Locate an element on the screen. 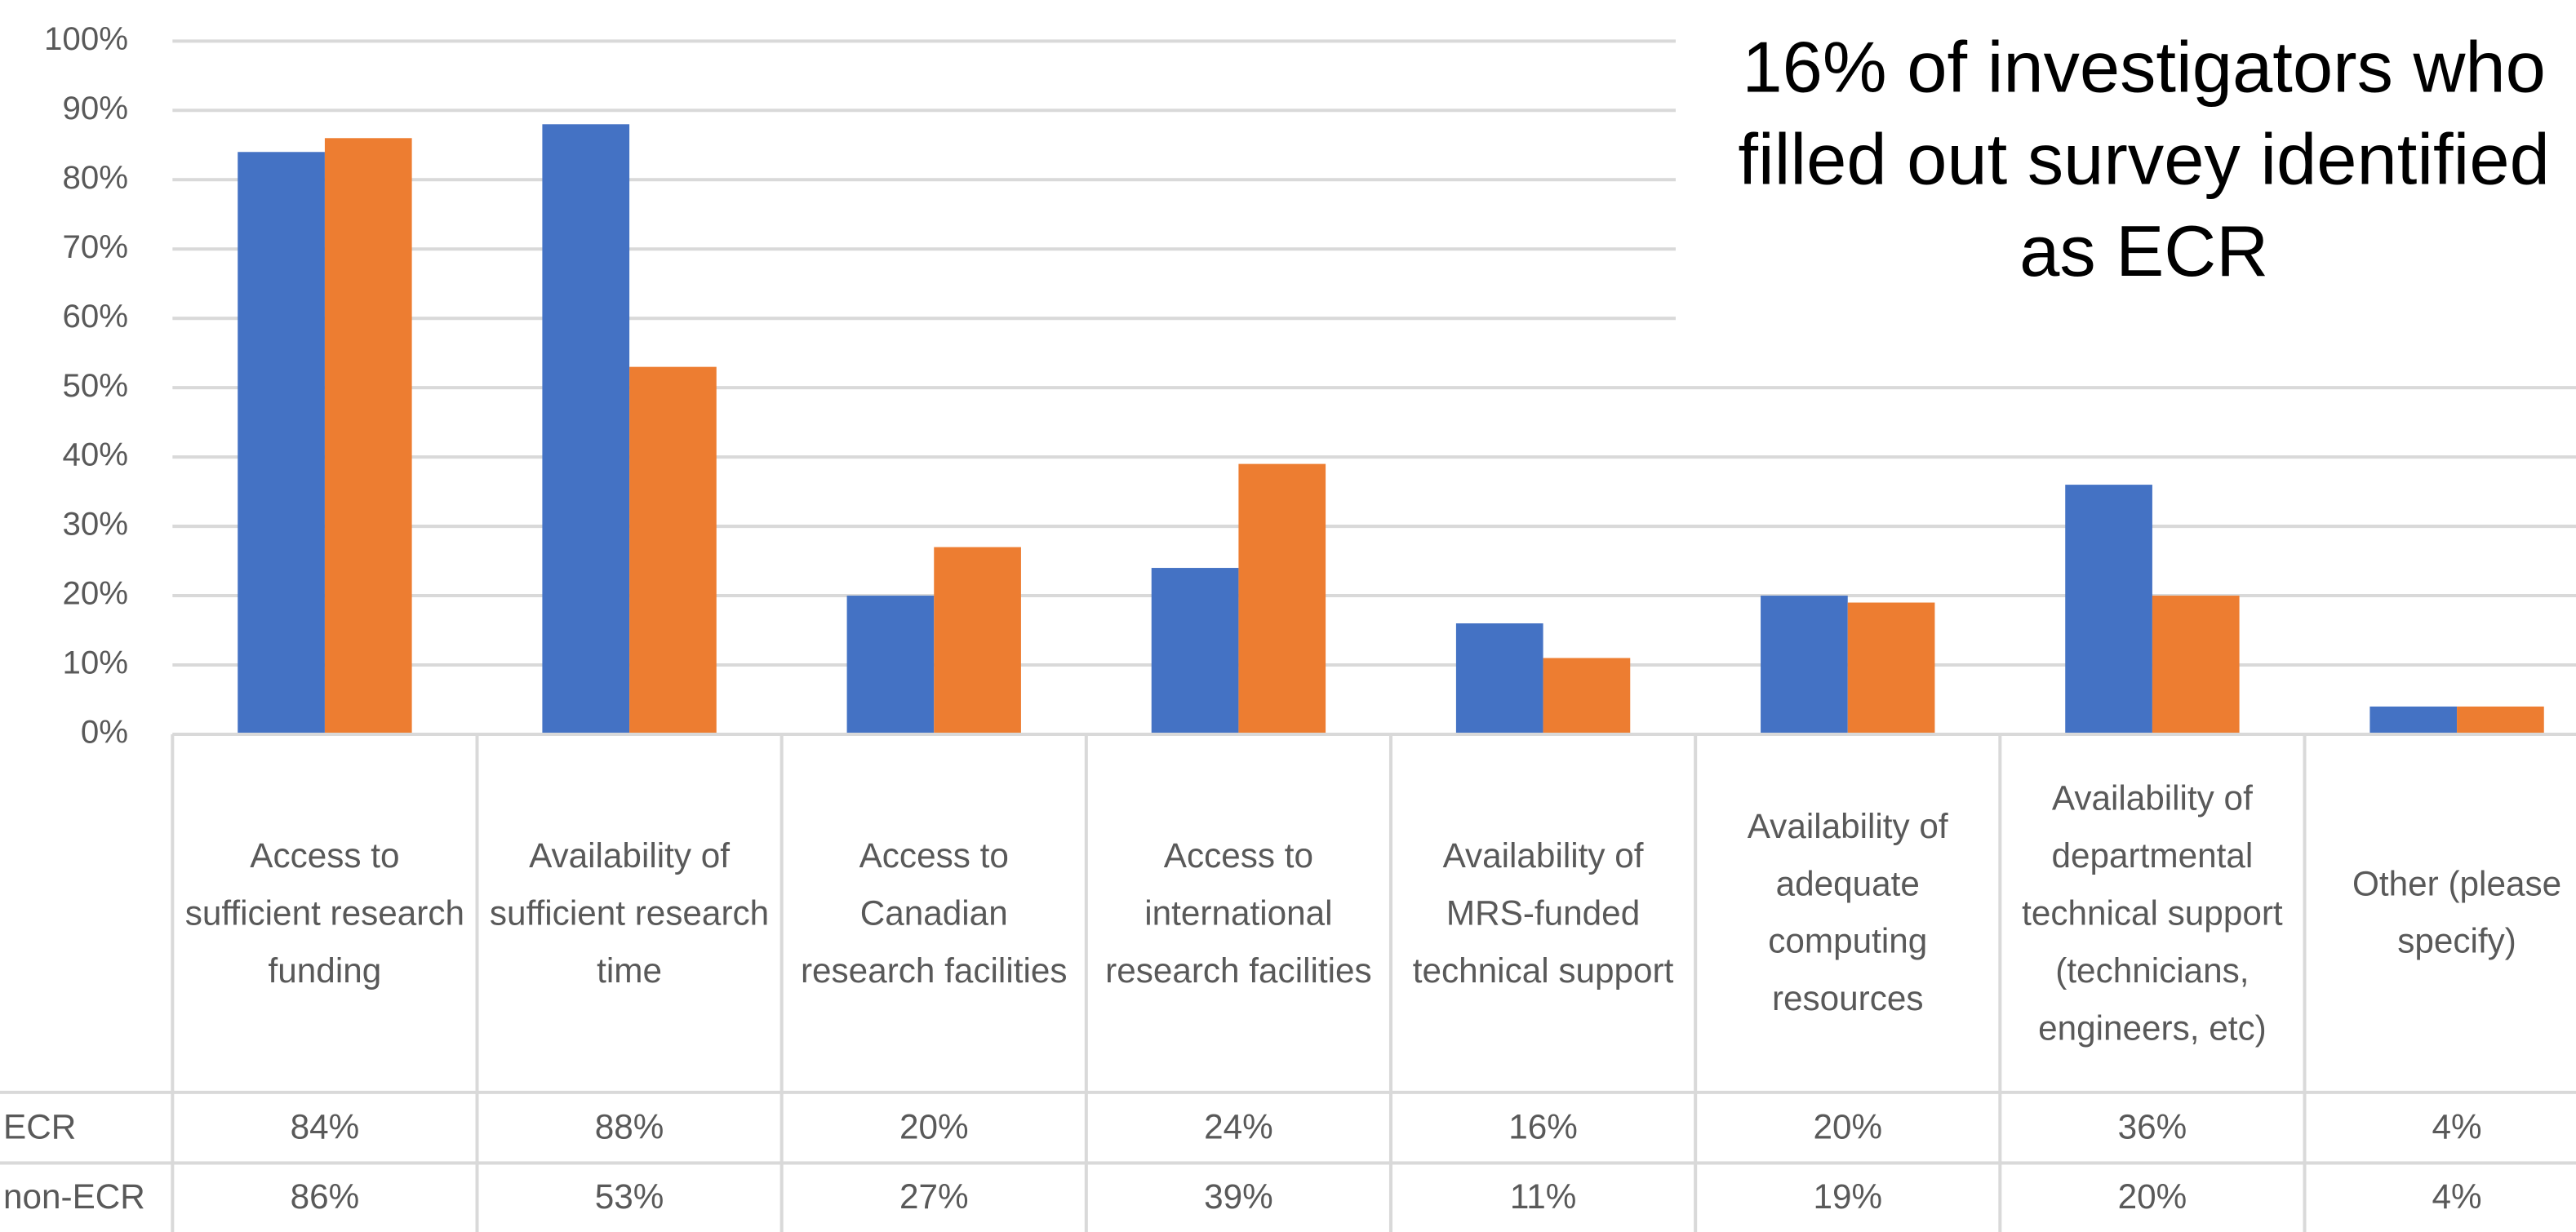 The height and width of the screenshot is (1232, 2576). y-tick-label: 100% is located at coordinates (86, 38).